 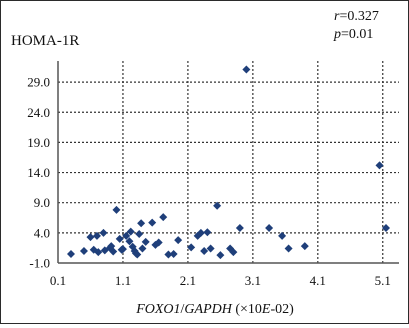 I want to click on x-tick-label: 4.1, so click(x=318, y=280).